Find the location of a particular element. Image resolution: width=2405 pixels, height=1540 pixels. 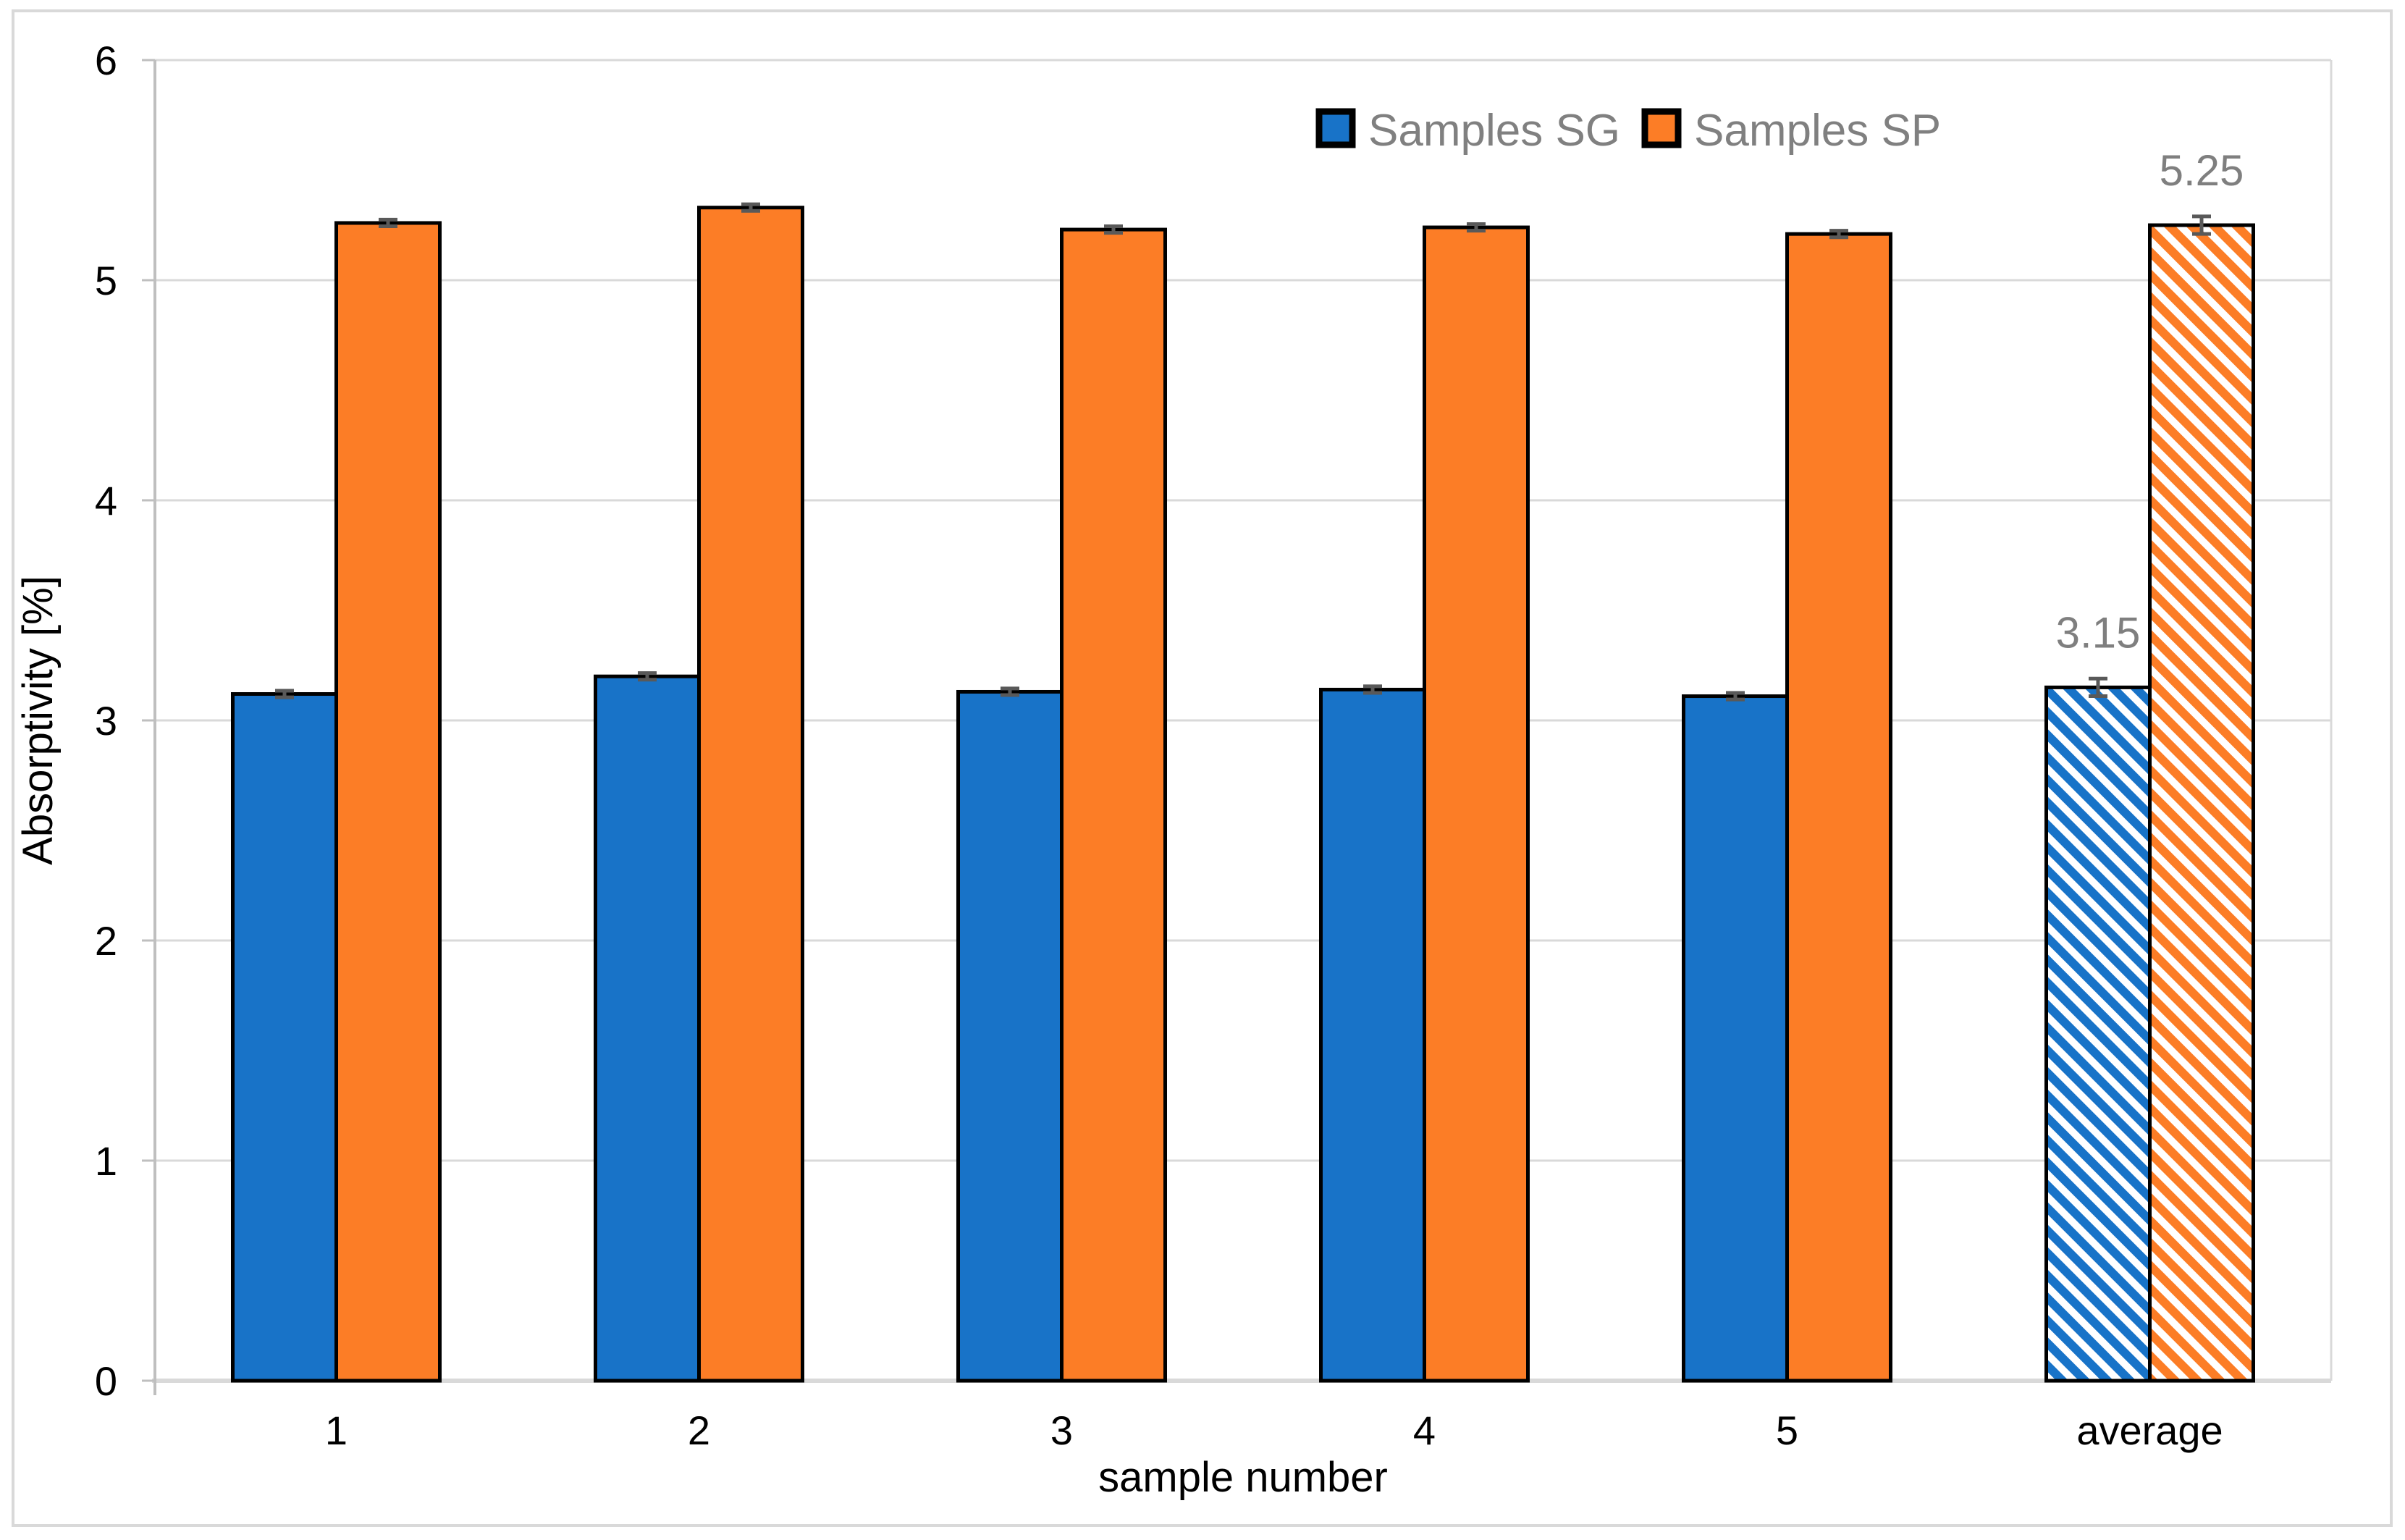

y-tick-label-6: 6 is located at coordinates (106, 61).